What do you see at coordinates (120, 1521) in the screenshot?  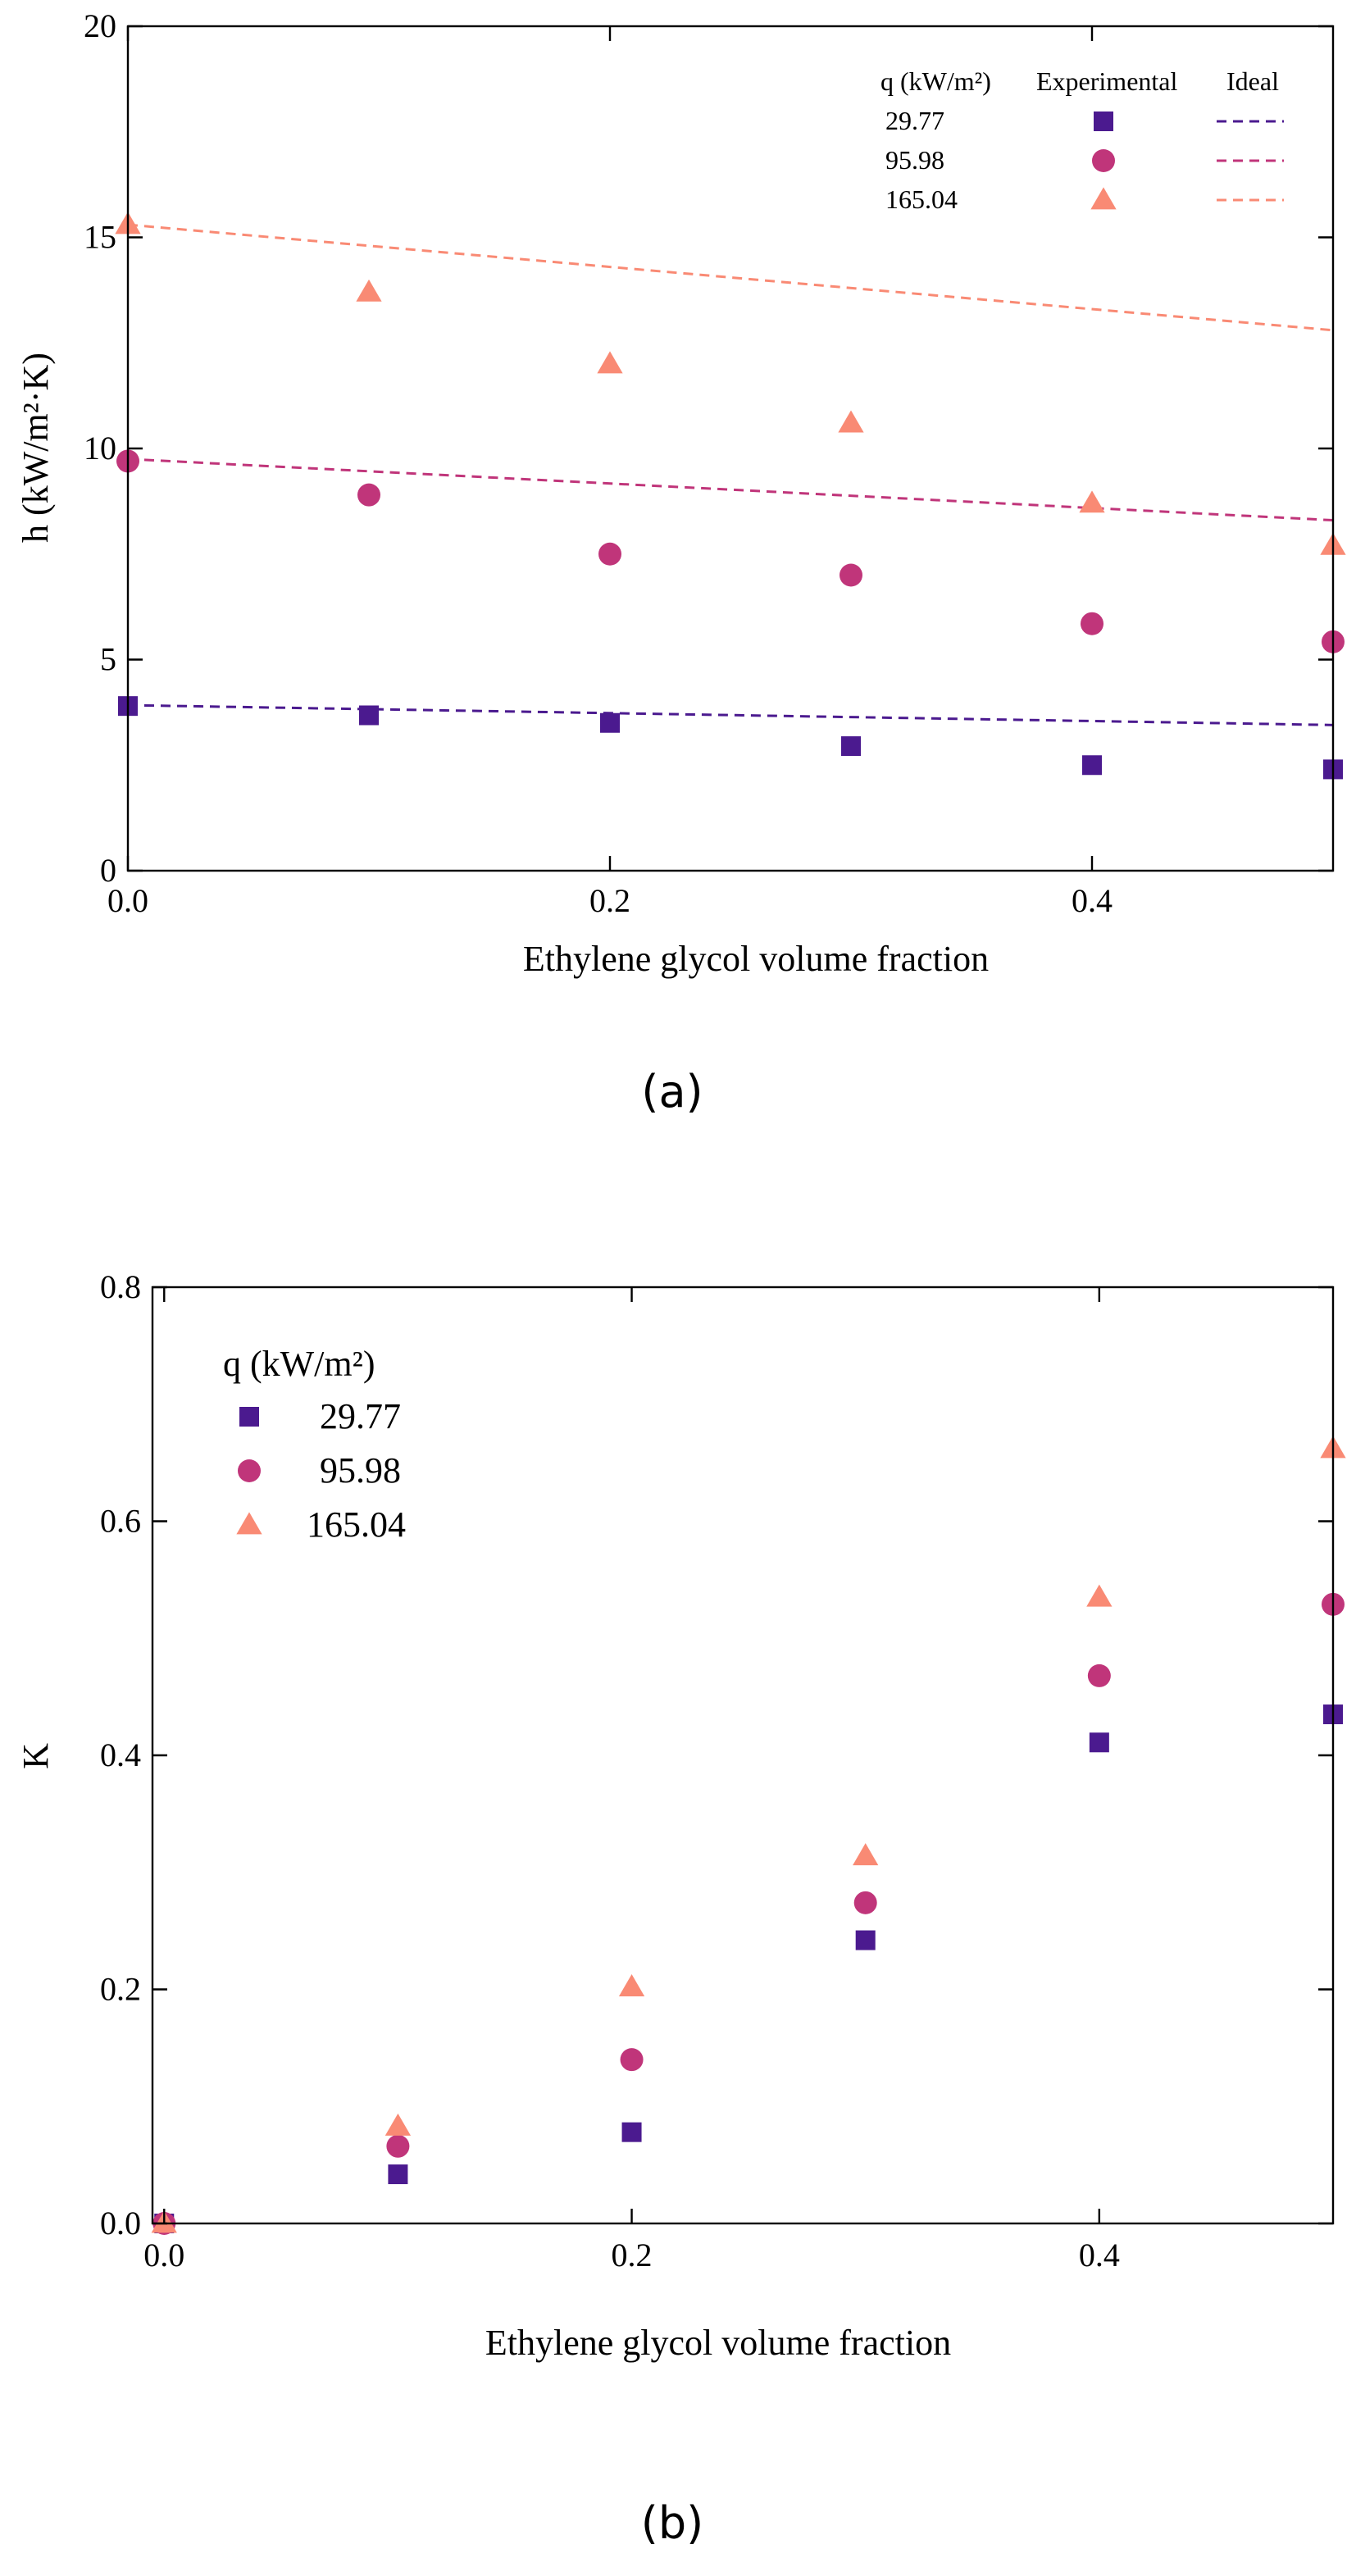 I see `y-tick-label: 0.6` at bounding box center [120, 1521].